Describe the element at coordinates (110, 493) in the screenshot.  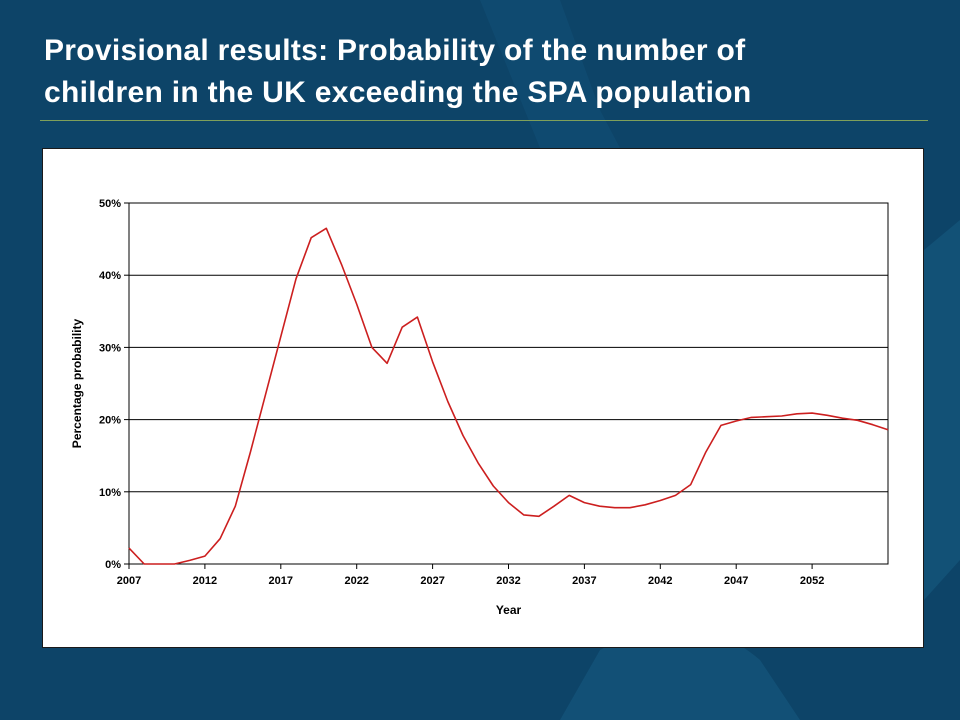
I see `y-tick-label: 10%` at that location.